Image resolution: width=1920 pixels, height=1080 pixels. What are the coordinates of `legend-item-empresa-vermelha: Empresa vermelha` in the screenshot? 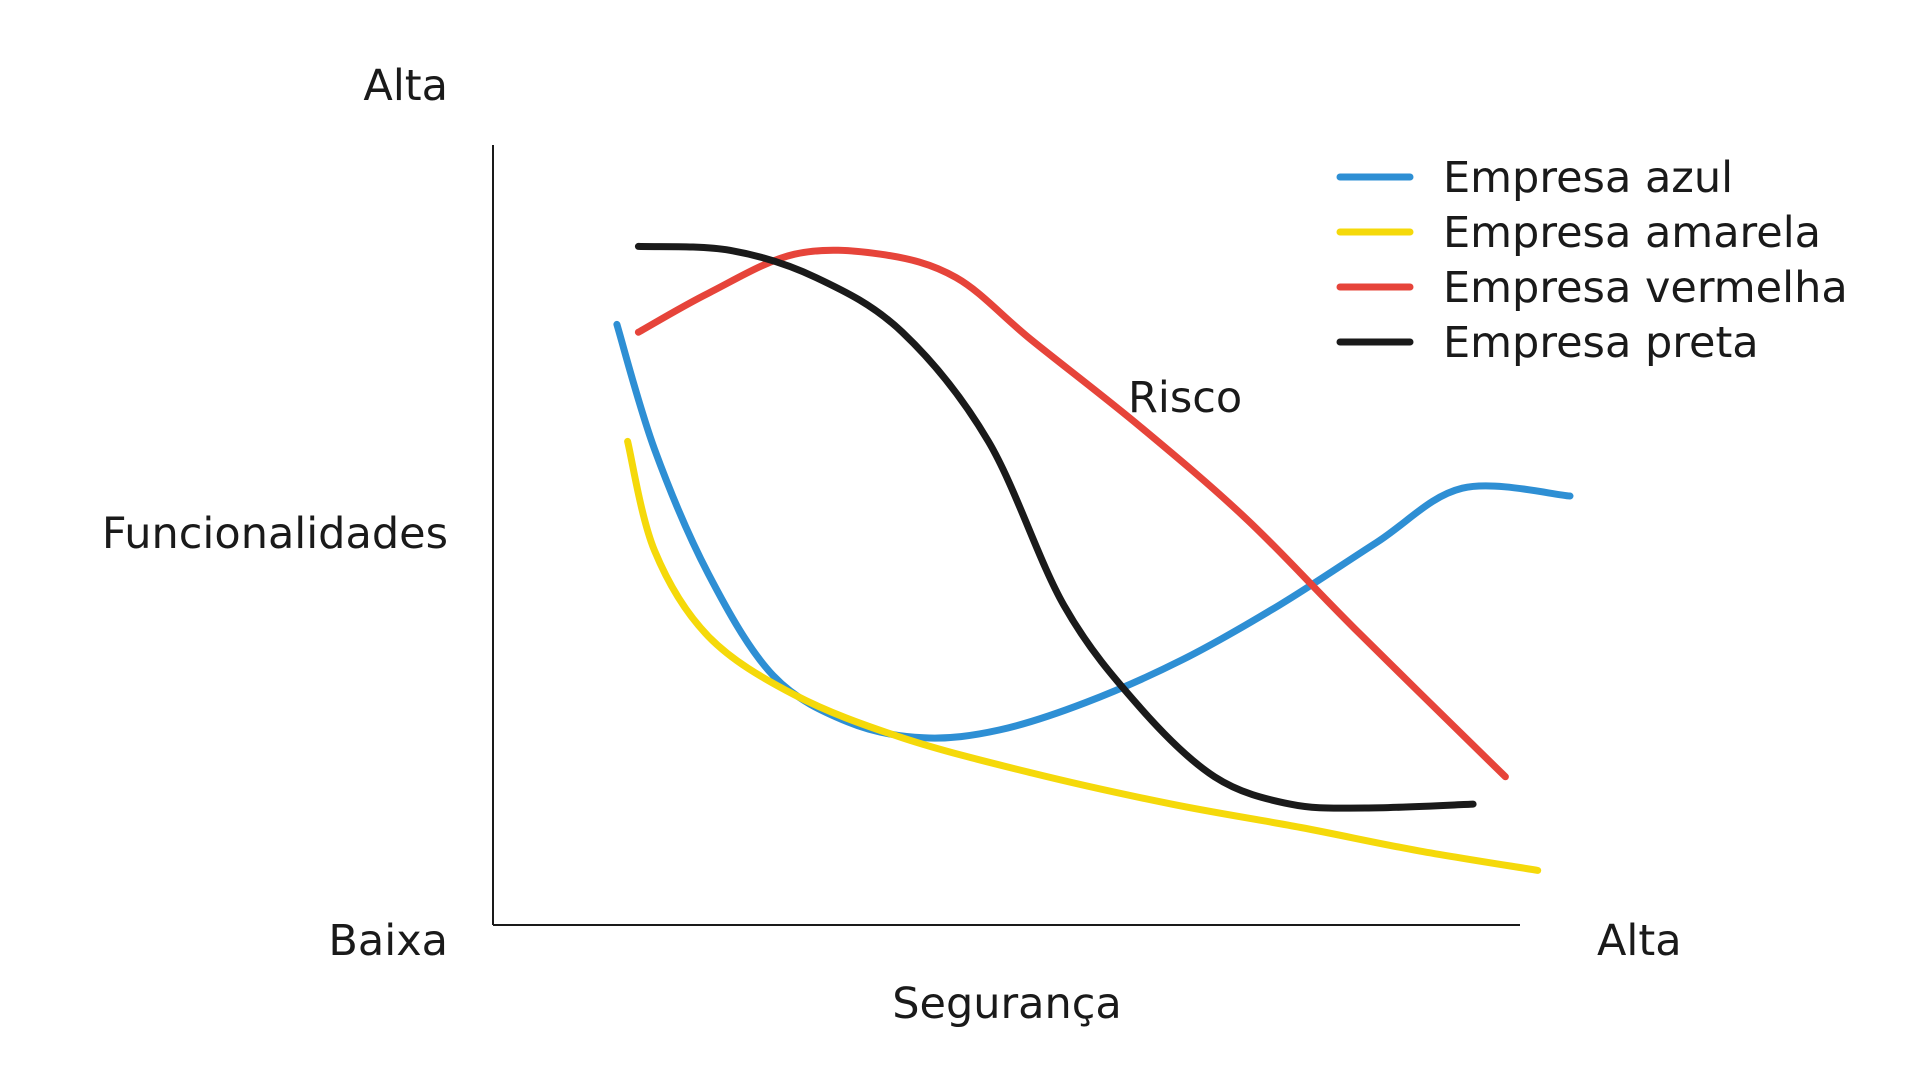 It's located at (1592, 288).